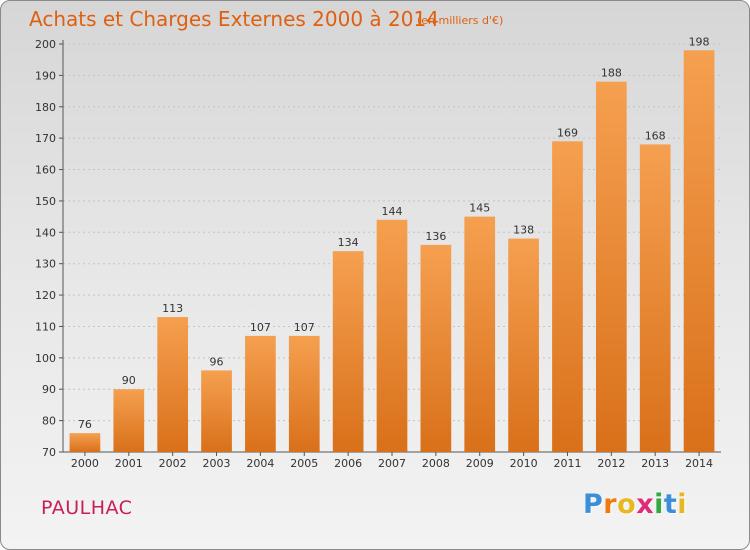 This screenshot has width=750, height=550. Describe the element at coordinates (217, 361) in the screenshot. I see `bar-value-label: 96` at that location.